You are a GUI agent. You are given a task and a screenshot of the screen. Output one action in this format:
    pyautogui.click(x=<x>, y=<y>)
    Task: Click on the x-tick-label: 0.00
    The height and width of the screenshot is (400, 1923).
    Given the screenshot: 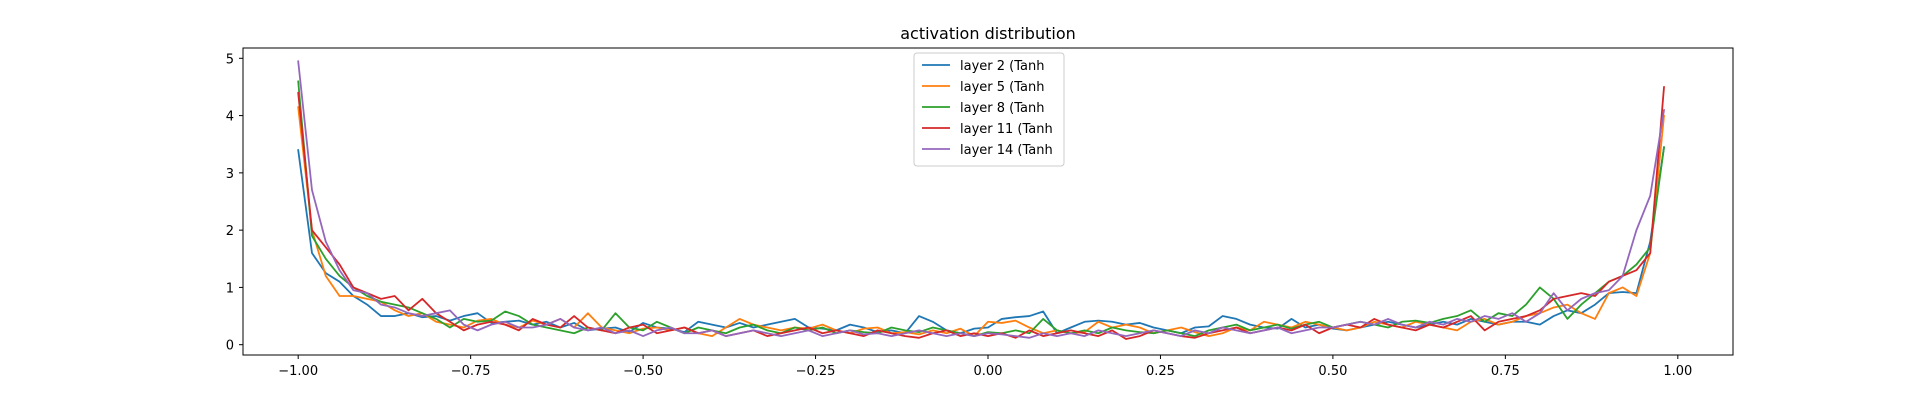 What is the action you would take?
    pyautogui.click(x=988, y=371)
    